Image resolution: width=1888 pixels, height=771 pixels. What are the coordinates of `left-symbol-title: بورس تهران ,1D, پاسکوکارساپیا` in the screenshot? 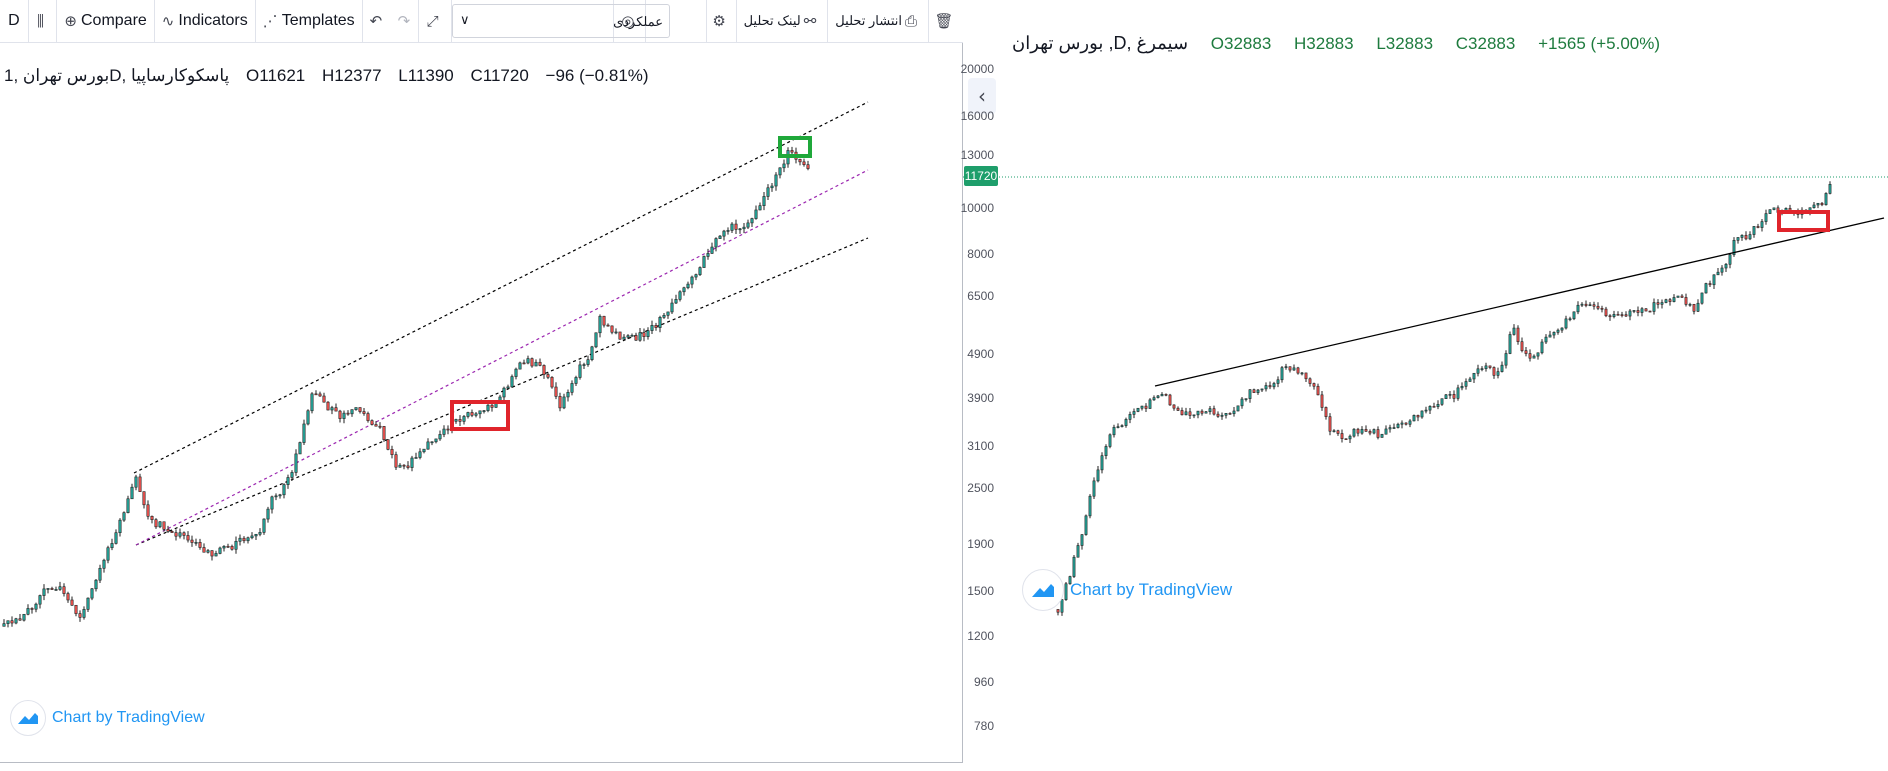 It's located at (117, 75).